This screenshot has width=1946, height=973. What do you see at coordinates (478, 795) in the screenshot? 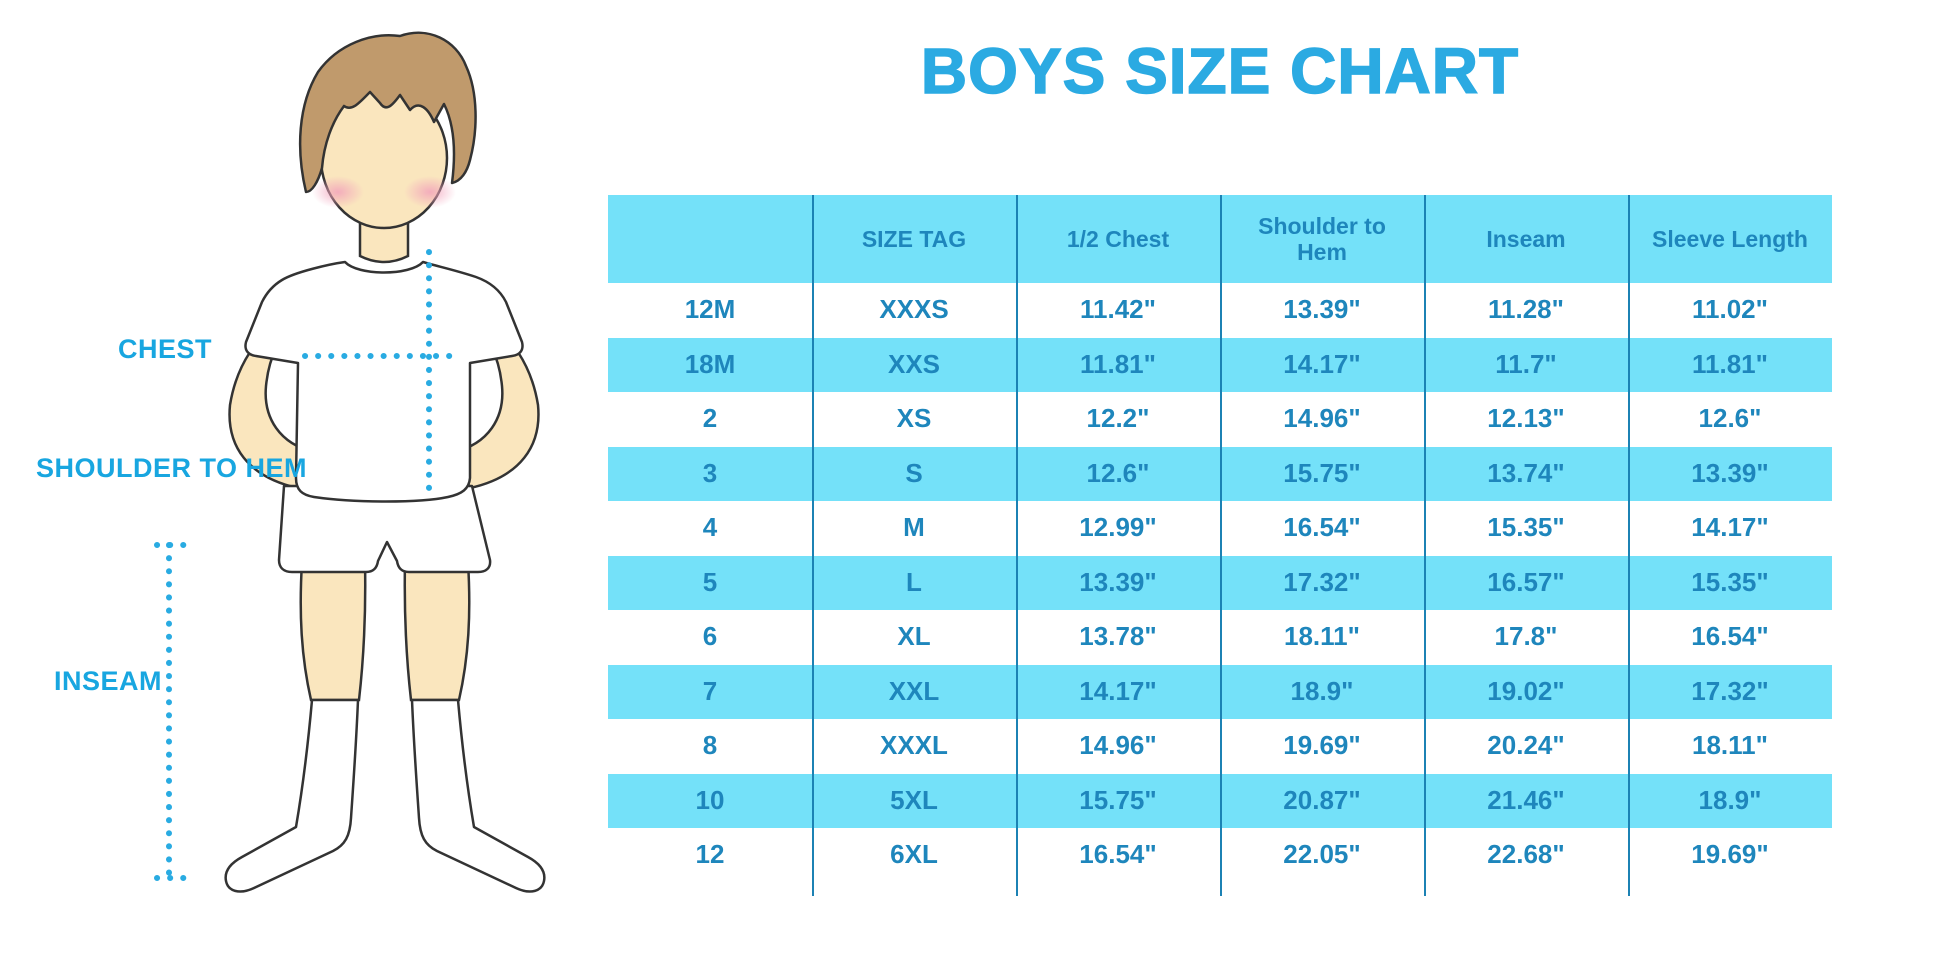
I see `boy-right-sock` at bounding box center [478, 795].